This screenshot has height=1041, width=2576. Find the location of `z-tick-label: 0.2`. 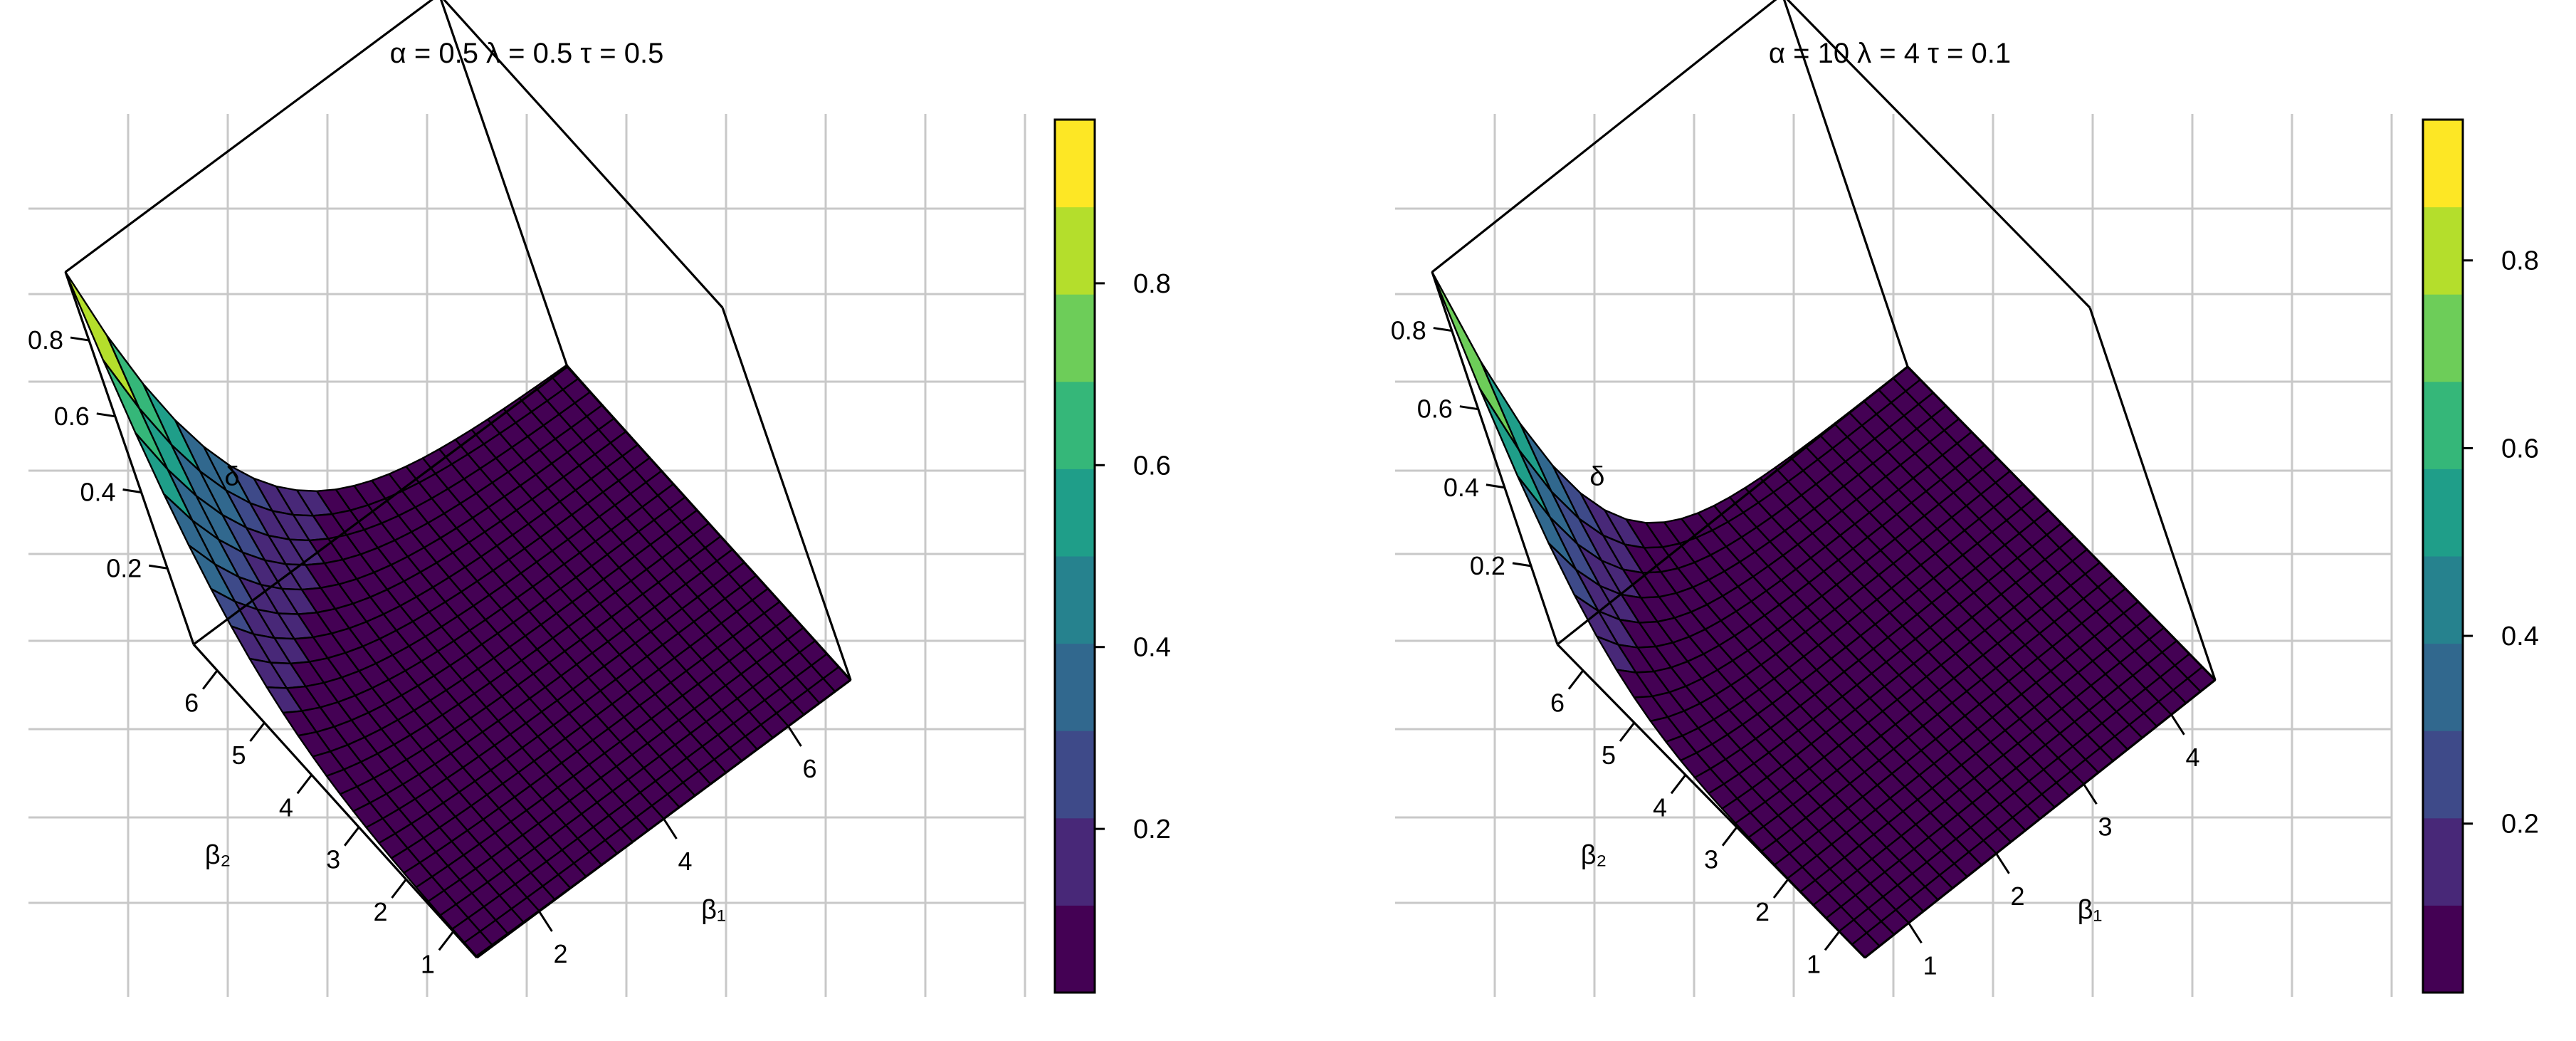

z-tick-label: 0.2 is located at coordinates (1488, 565).